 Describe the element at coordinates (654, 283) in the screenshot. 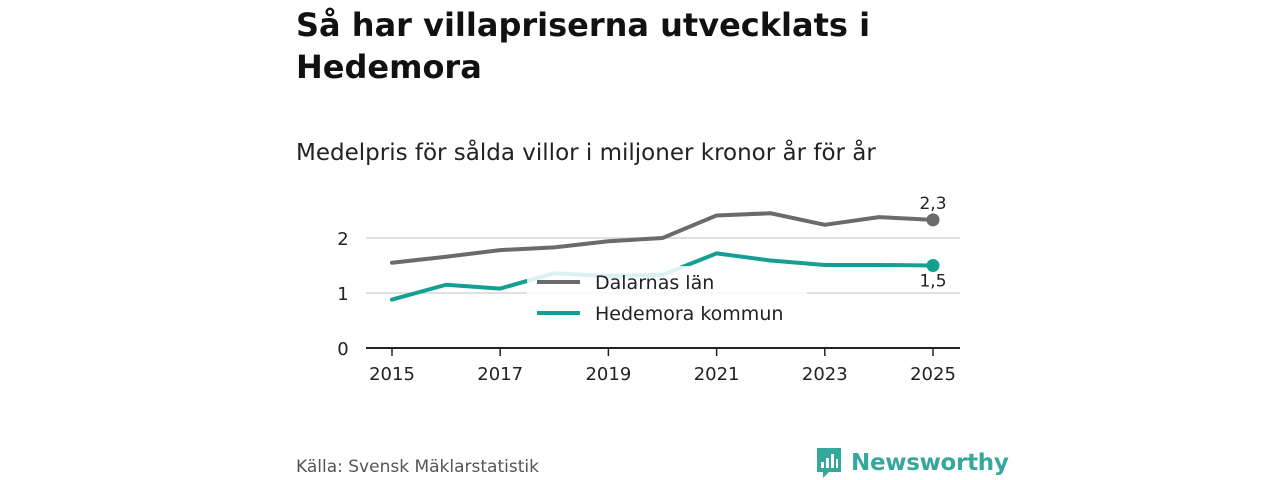

I see `legend-label: Dalarnas län` at that location.